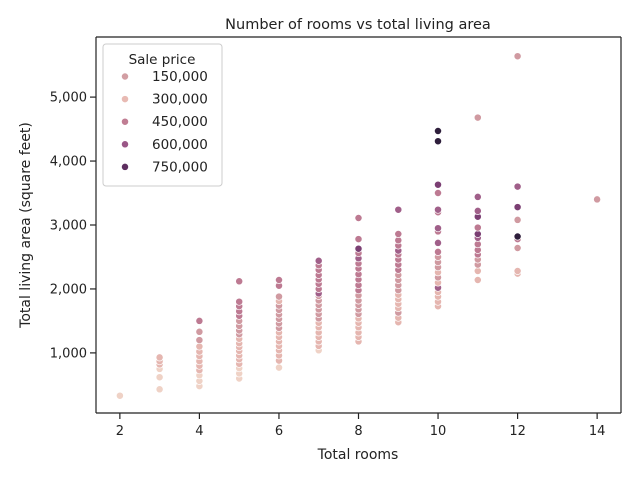 The width and height of the screenshot is (640, 480). Describe the element at coordinates (26, 225) in the screenshot. I see `y-axis-title: Total living area (square feet)` at that location.